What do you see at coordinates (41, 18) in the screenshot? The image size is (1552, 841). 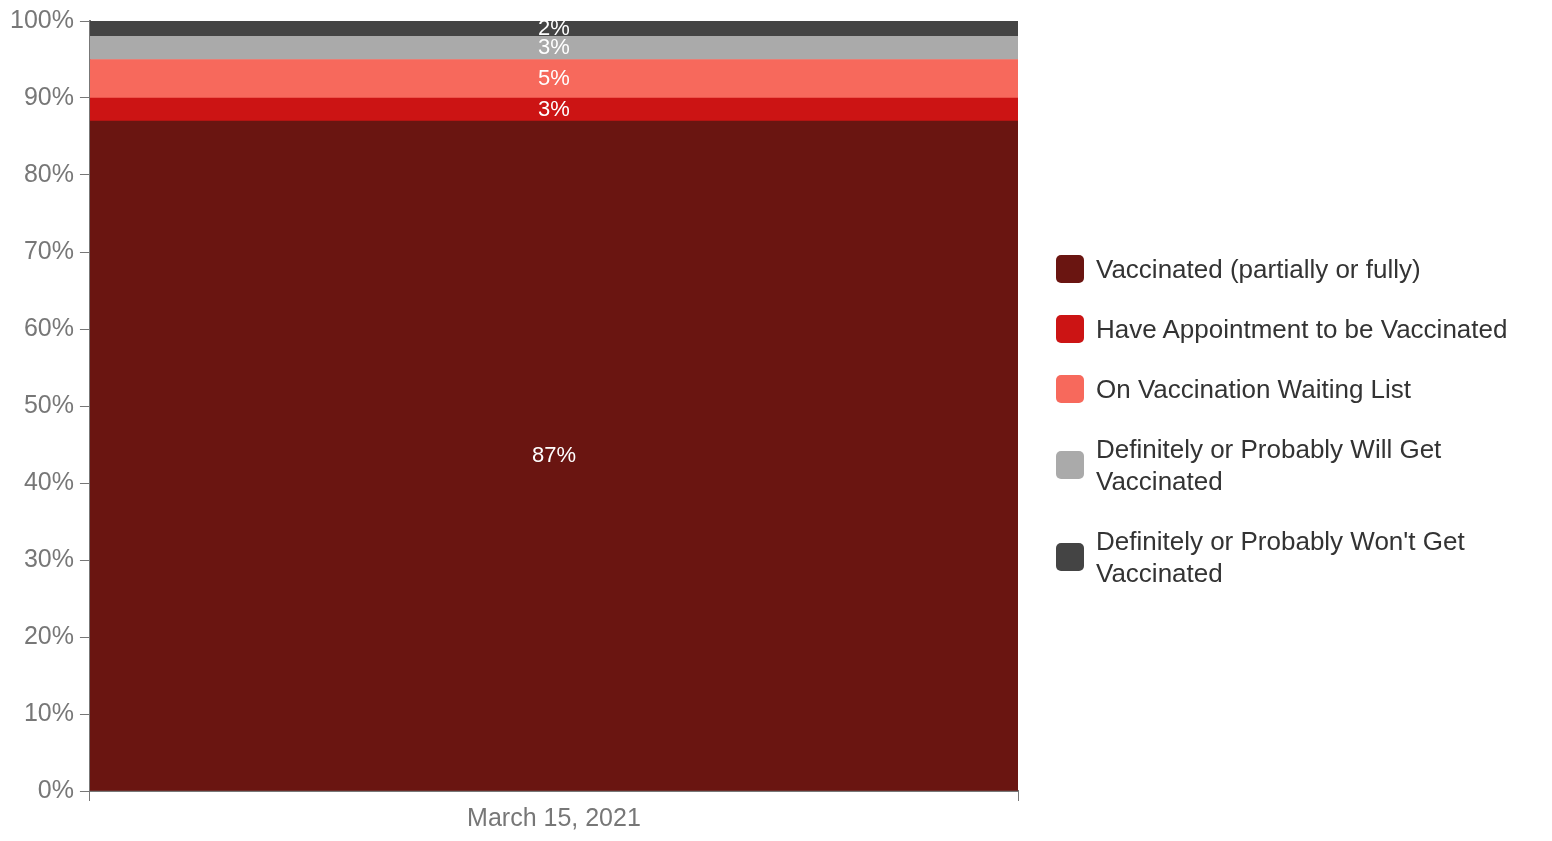 I see `y-tick-label: 100%` at bounding box center [41, 18].